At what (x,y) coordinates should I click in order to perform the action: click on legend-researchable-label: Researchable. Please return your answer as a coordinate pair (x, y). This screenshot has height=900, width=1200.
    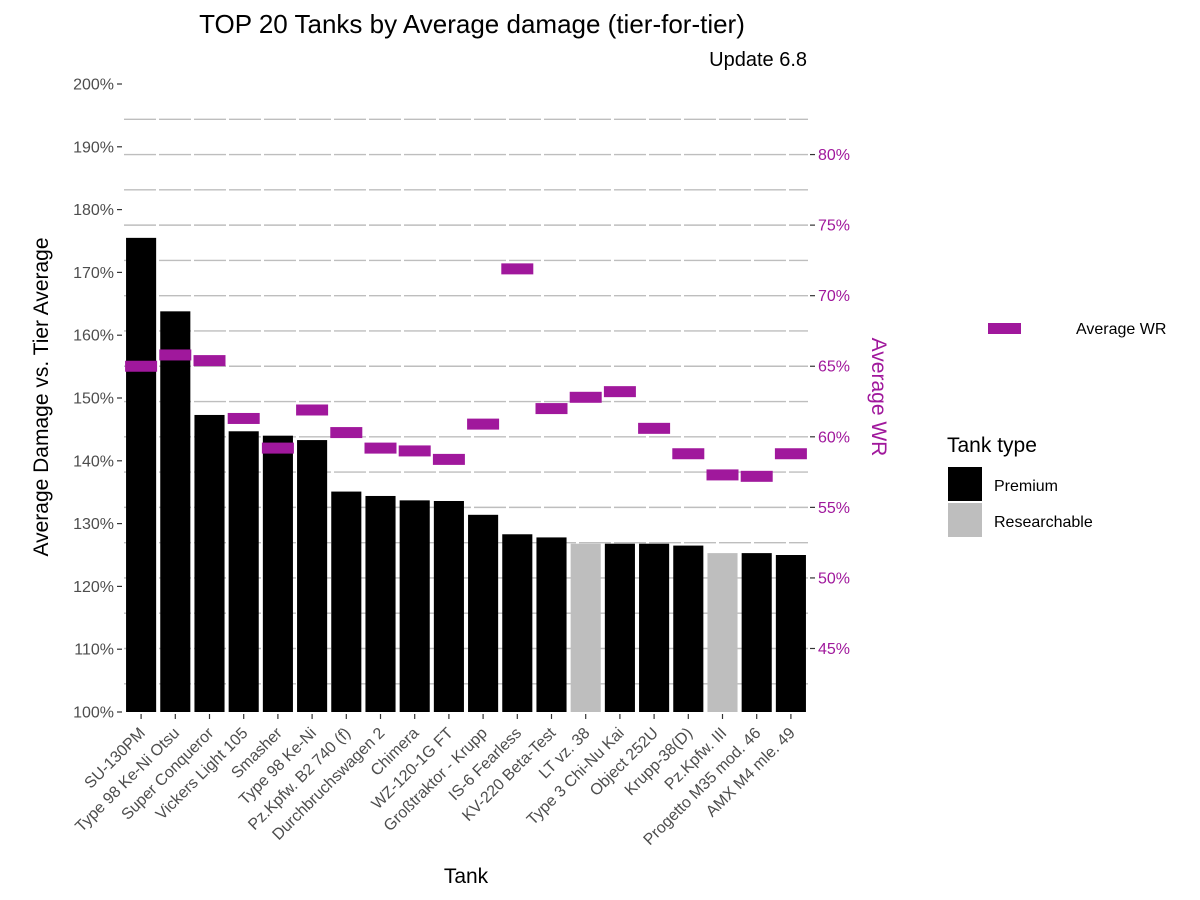
    Looking at the image, I should click on (1043, 522).